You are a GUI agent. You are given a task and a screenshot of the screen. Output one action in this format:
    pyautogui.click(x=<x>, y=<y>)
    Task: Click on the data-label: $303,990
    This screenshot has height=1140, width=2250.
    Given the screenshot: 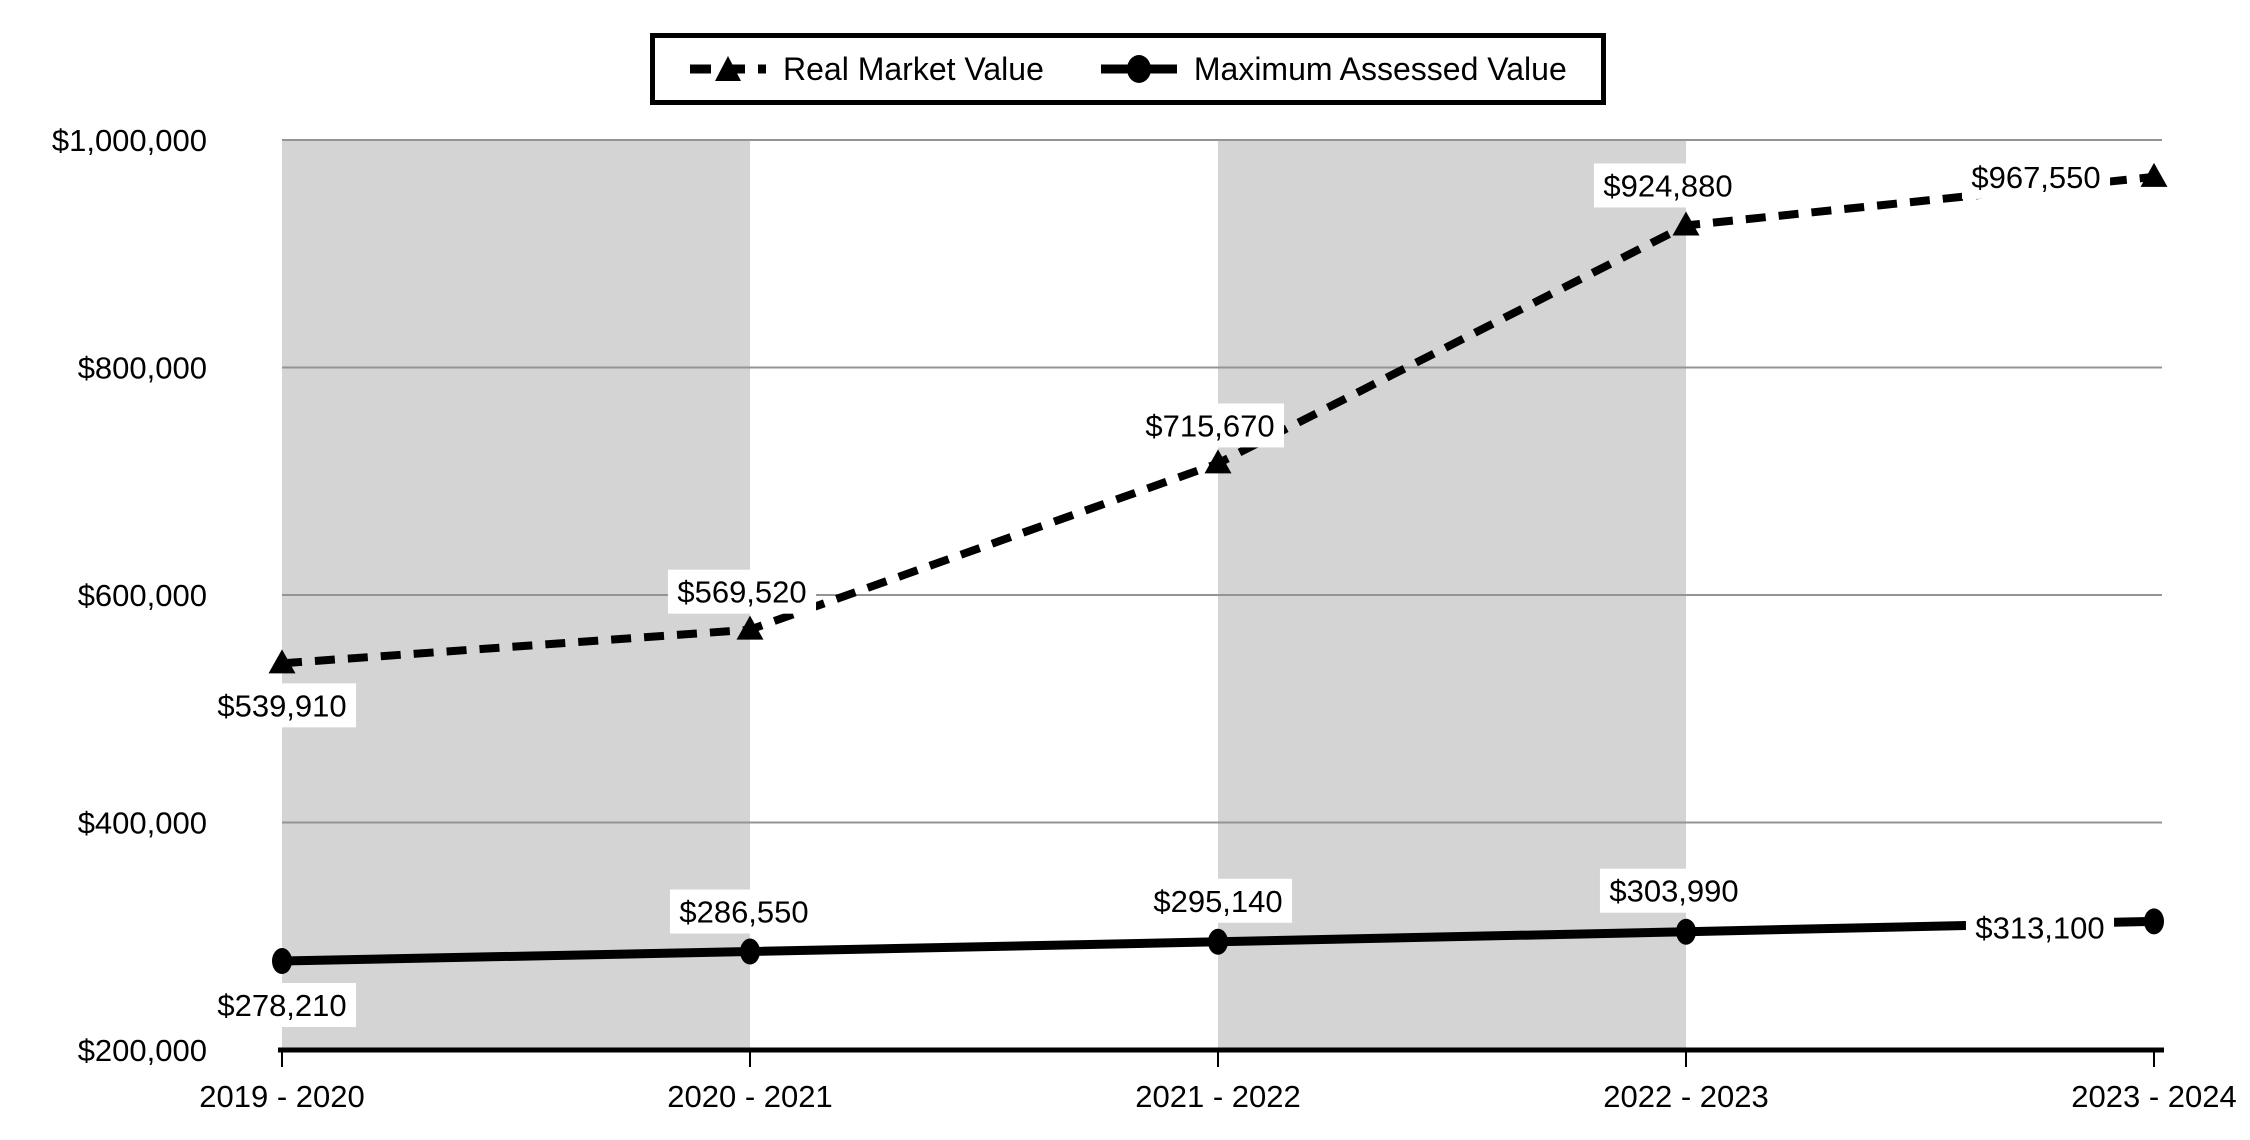 What is the action you would take?
    pyautogui.click(x=1673, y=891)
    